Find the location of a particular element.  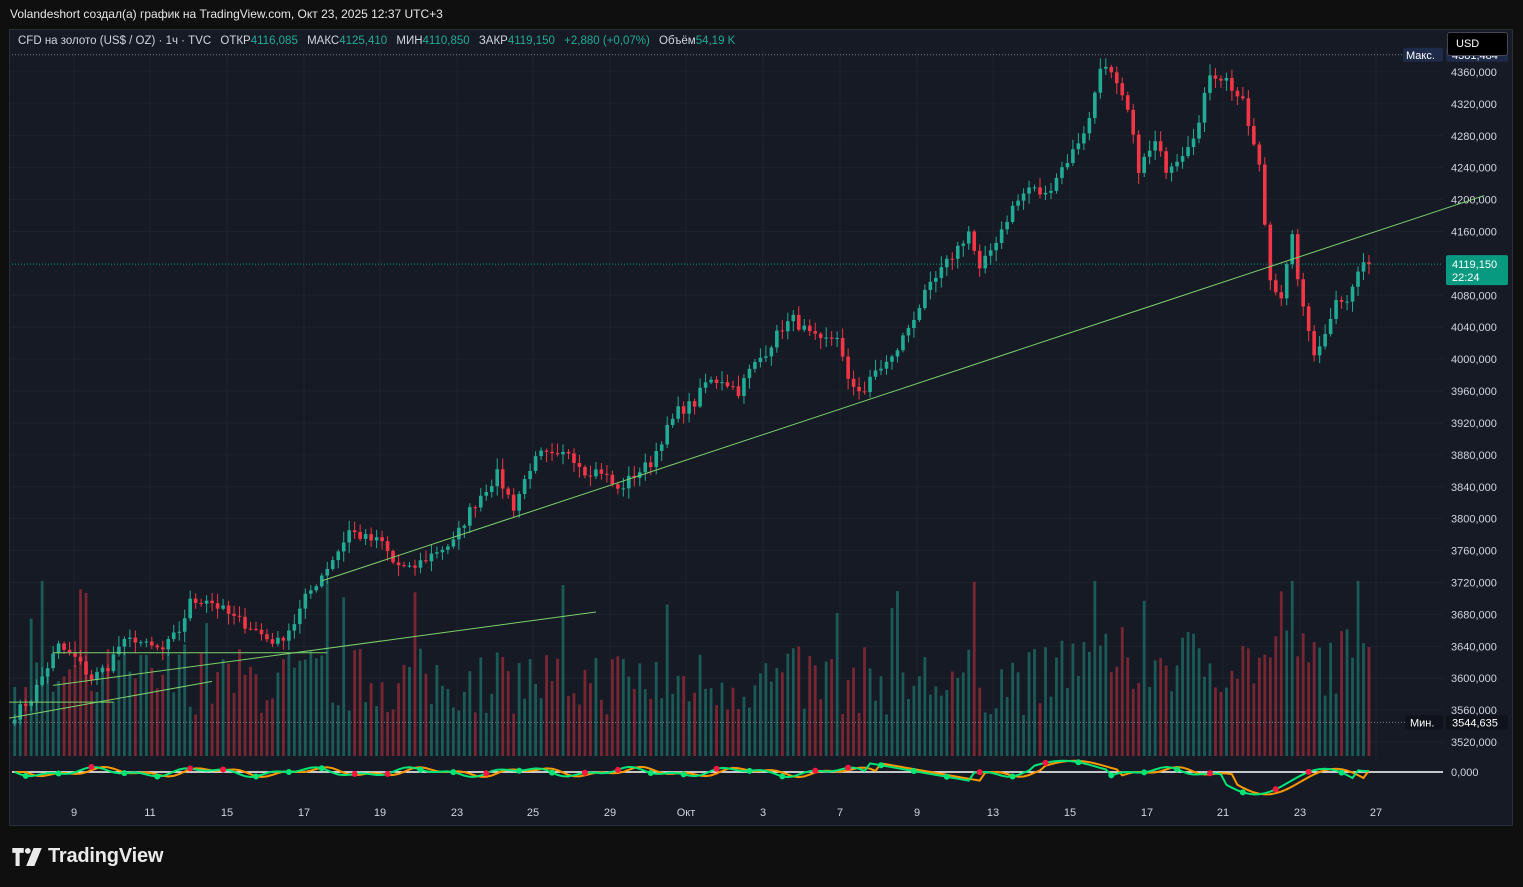

y-tick-label: 3880,000 is located at coordinates (1474, 456).